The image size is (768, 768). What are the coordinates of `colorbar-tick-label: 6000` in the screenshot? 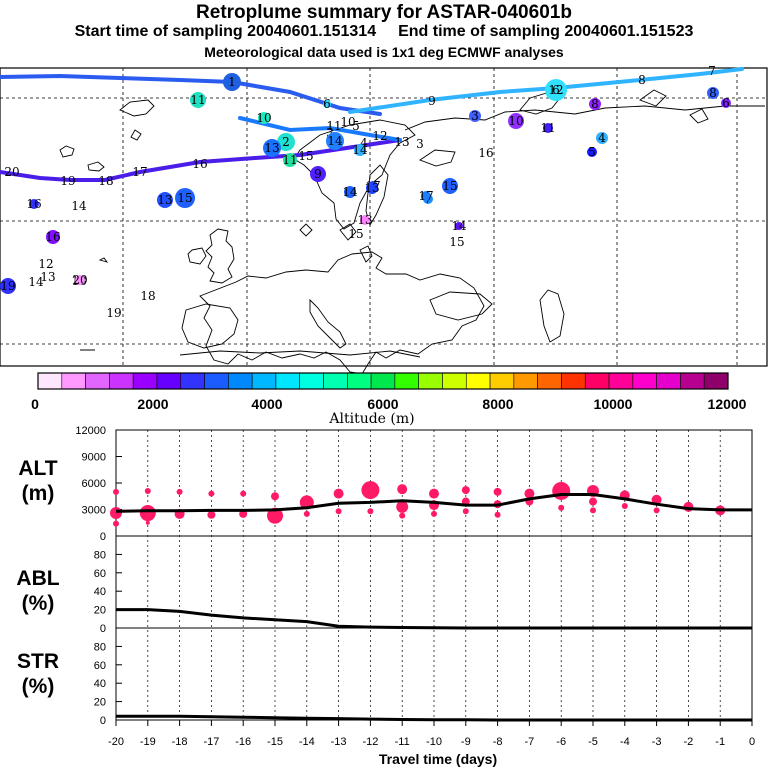 It's located at (382, 404).